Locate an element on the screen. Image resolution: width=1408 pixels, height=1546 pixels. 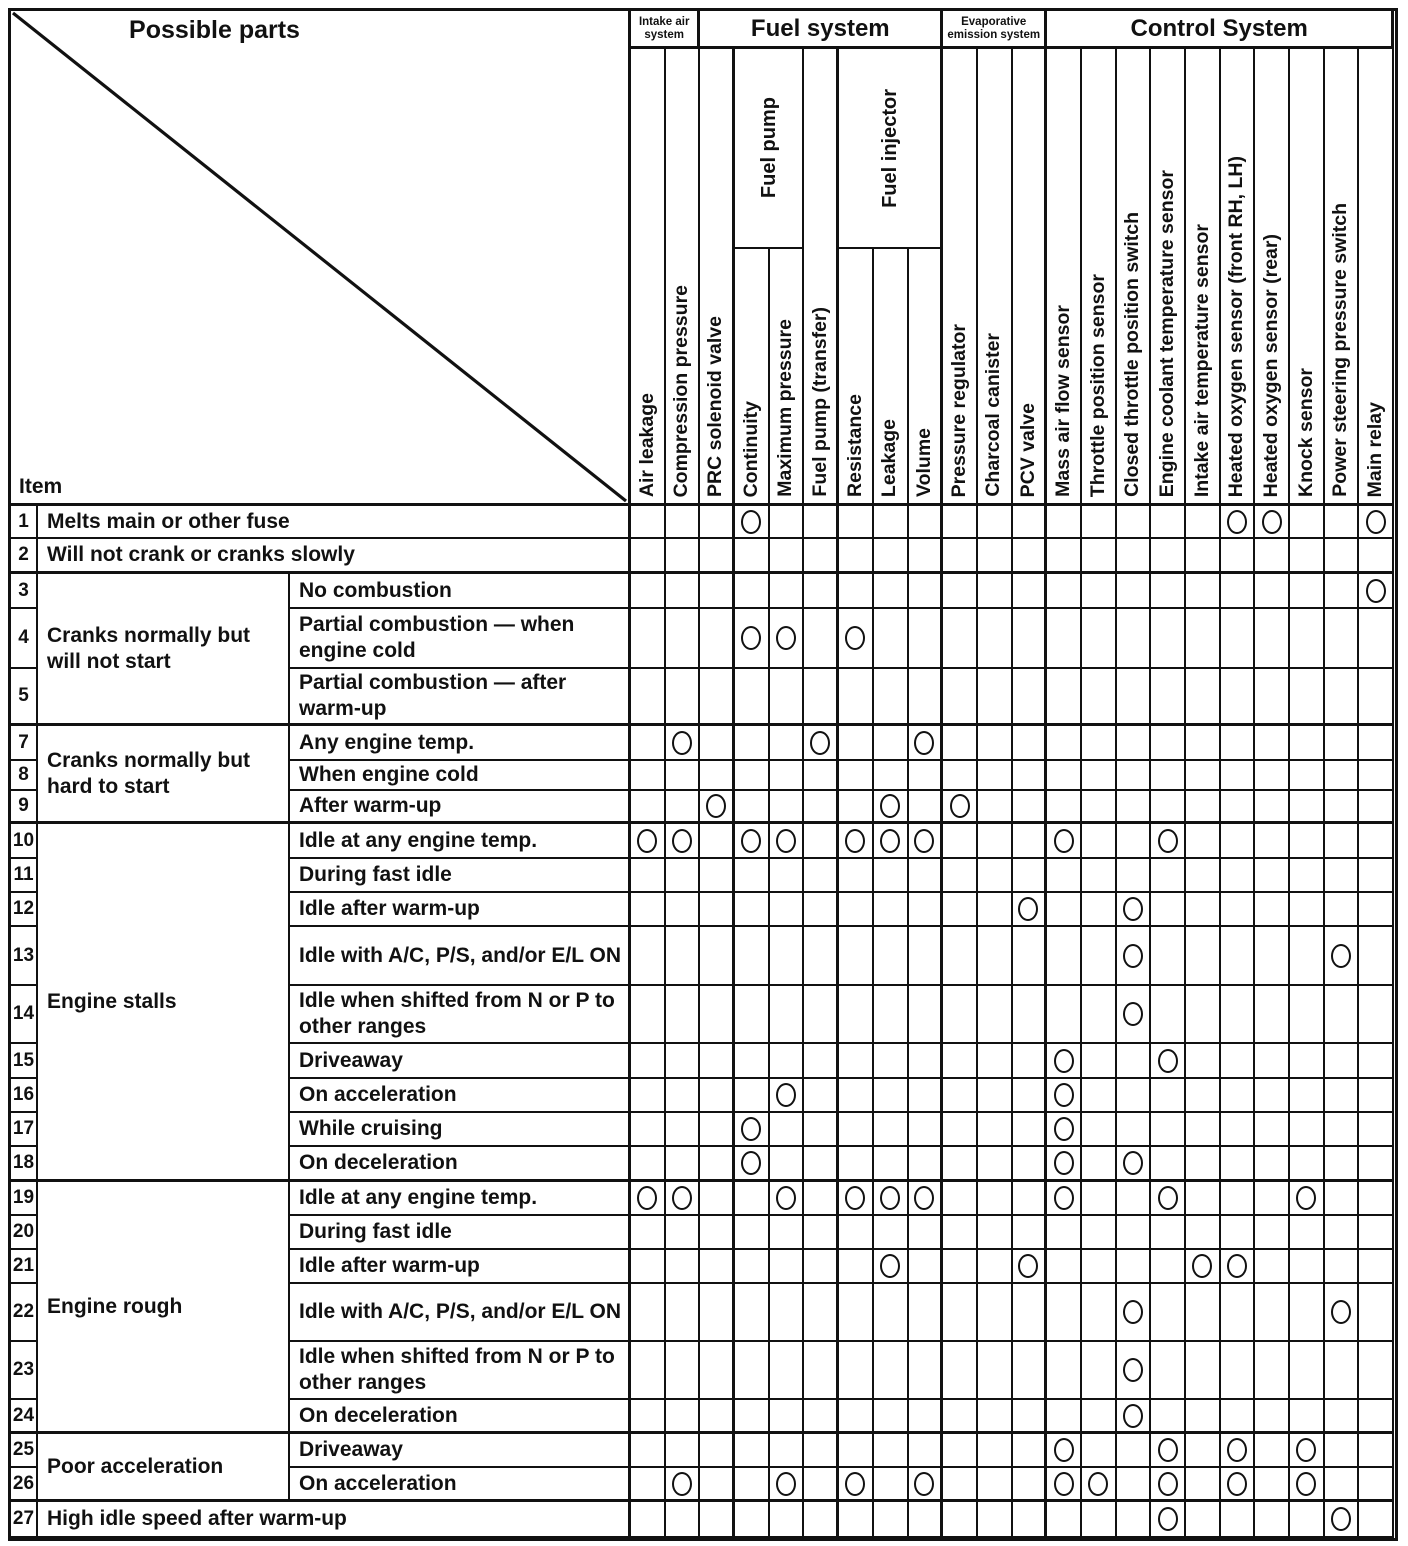
symptom-group-label: Cranks normally but hard to start is located at coordinates (164, 775).